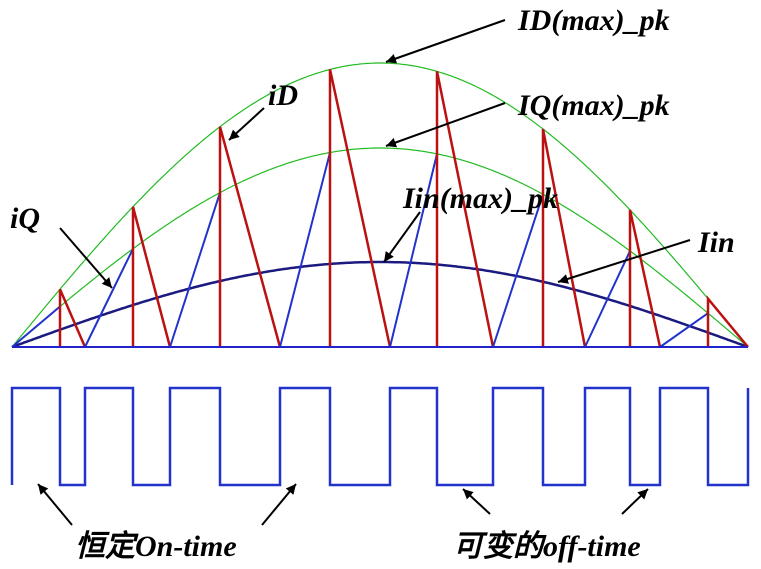 Image resolution: width=761 pixels, height=569 pixels. What do you see at coordinates (593, 20) in the screenshot?
I see `label-id-max: ID(max)_pk` at bounding box center [593, 20].